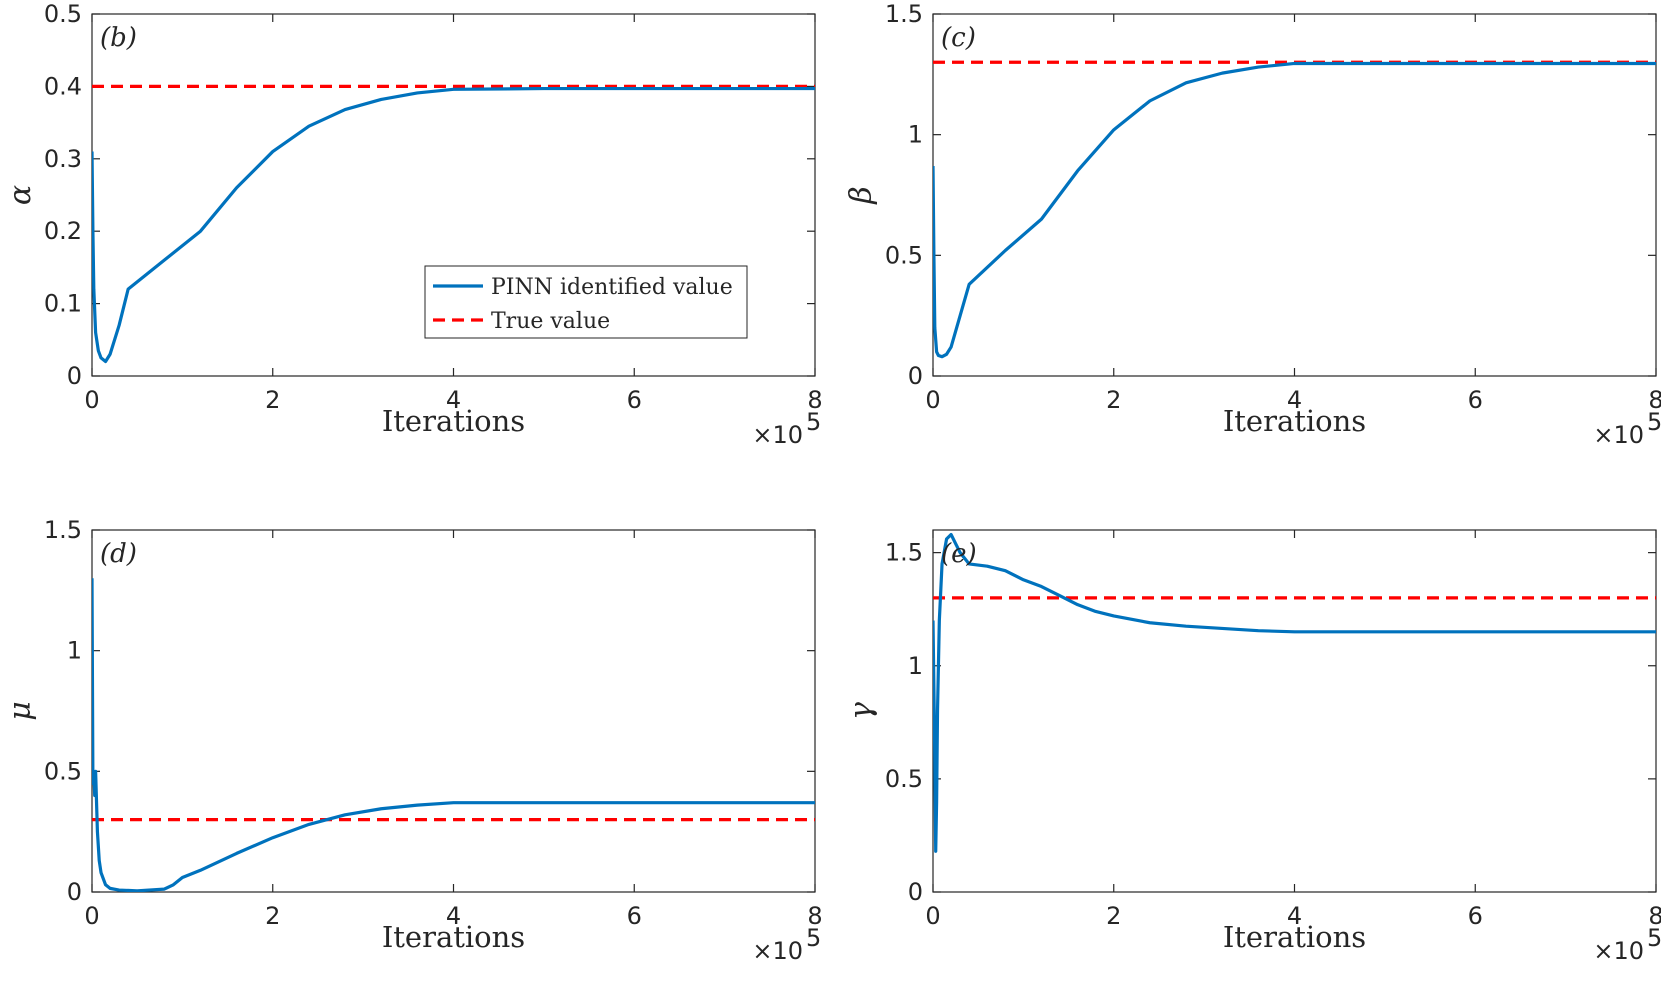 The width and height of the screenshot is (1661, 983). Describe the element at coordinates (118, 554) in the screenshot. I see `panel-label: (d)` at that location.